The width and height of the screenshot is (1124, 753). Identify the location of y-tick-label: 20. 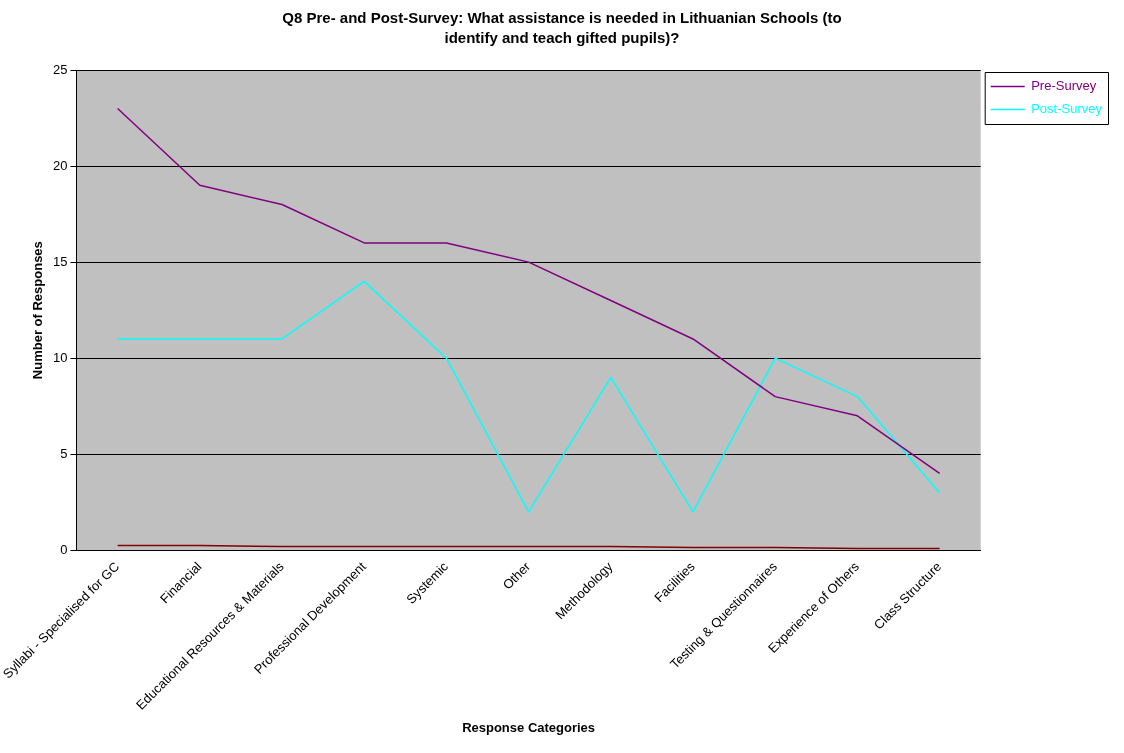
(60, 165).